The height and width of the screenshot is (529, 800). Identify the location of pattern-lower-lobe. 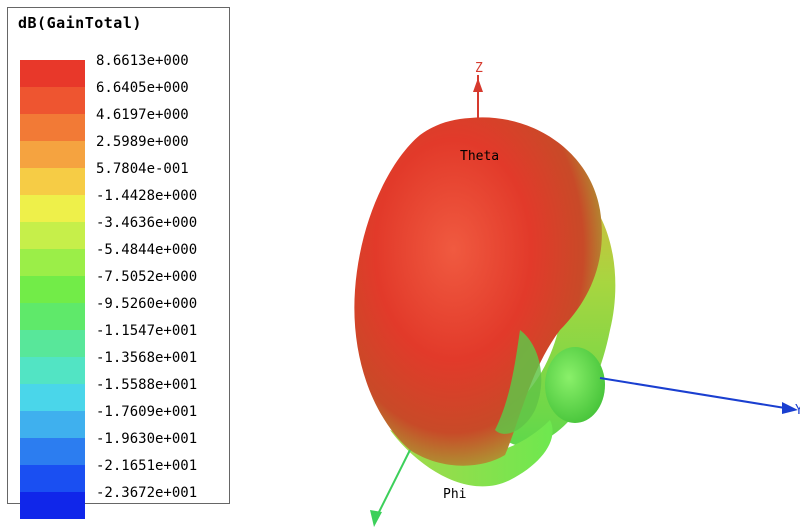
(471, 453).